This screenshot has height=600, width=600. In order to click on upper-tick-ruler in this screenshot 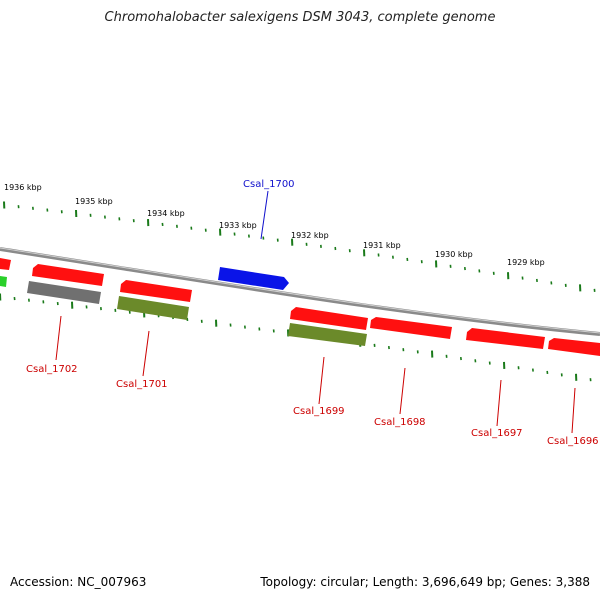, I will do `click(299, 246)`.